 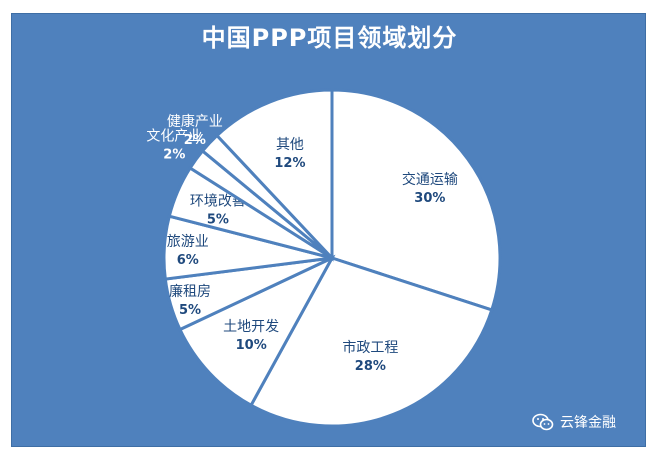 What do you see at coordinates (290, 145) in the screenshot?
I see `slice-label-other: 其他` at bounding box center [290, 145].